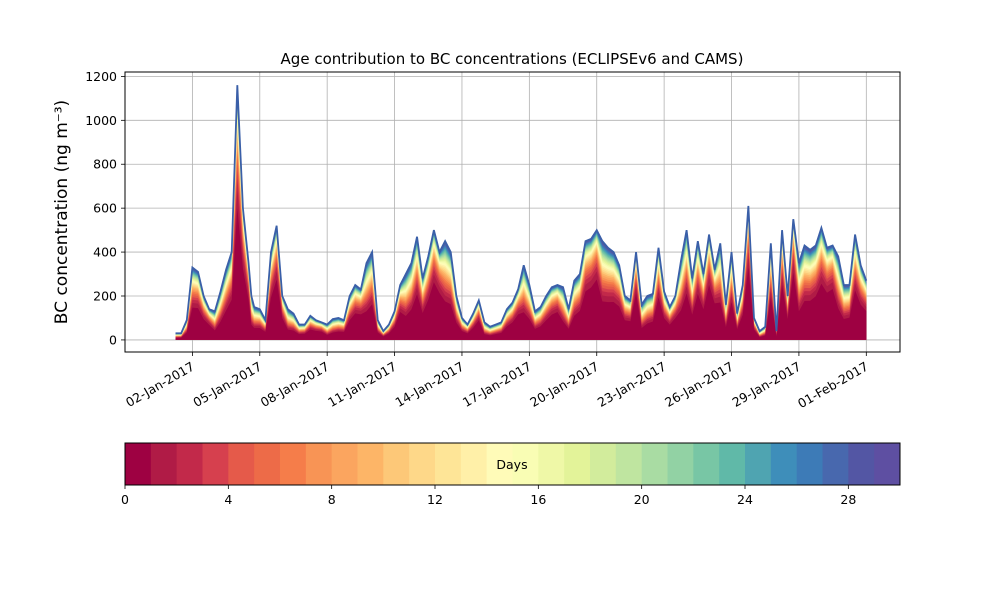  I want to click on y-tick-label: 1000, so click(101, 120).